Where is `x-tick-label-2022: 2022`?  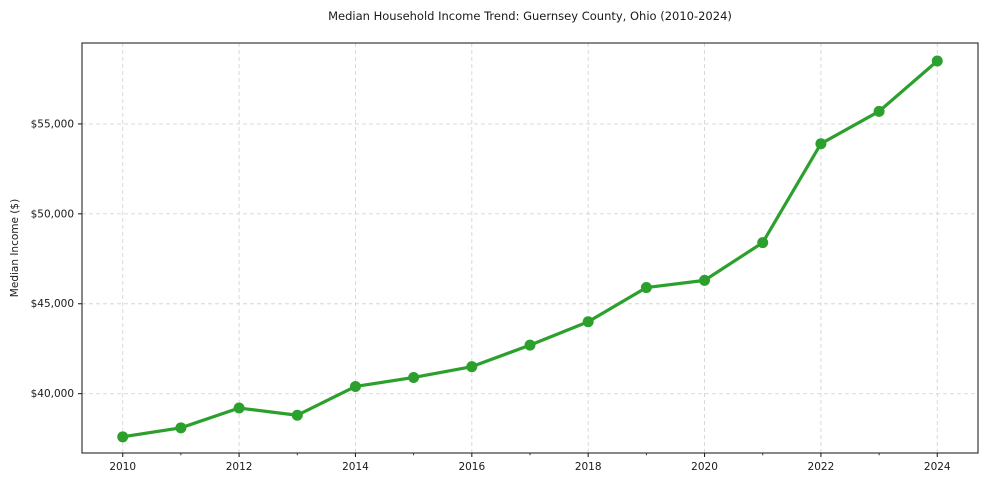
x-tick-label-2022: 2022 is located at coordinates (821, 467).